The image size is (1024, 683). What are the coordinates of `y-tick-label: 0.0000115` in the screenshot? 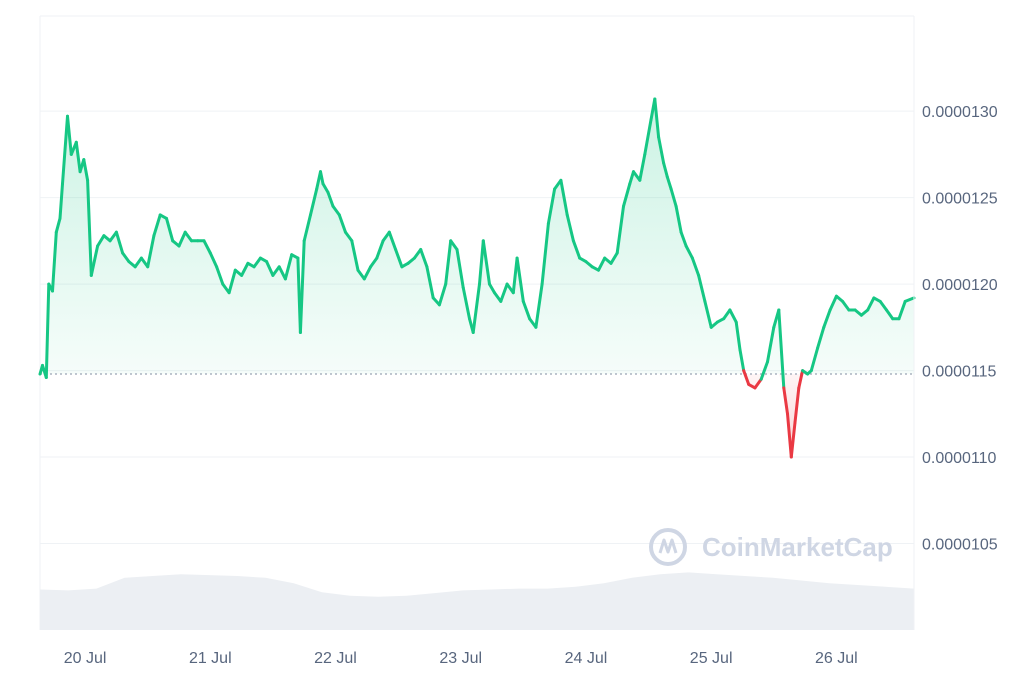 It's located at (959, 372).